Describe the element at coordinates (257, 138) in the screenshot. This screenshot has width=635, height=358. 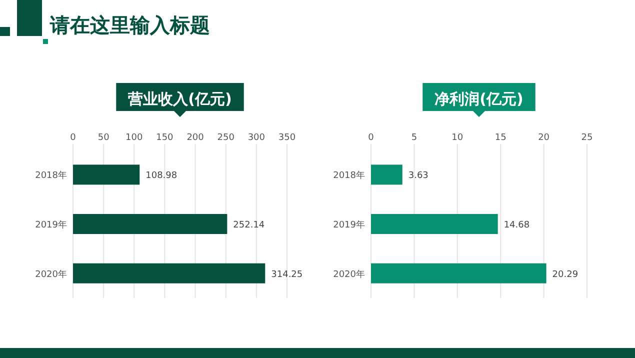
I see `x-tick-label: 300` at that location.